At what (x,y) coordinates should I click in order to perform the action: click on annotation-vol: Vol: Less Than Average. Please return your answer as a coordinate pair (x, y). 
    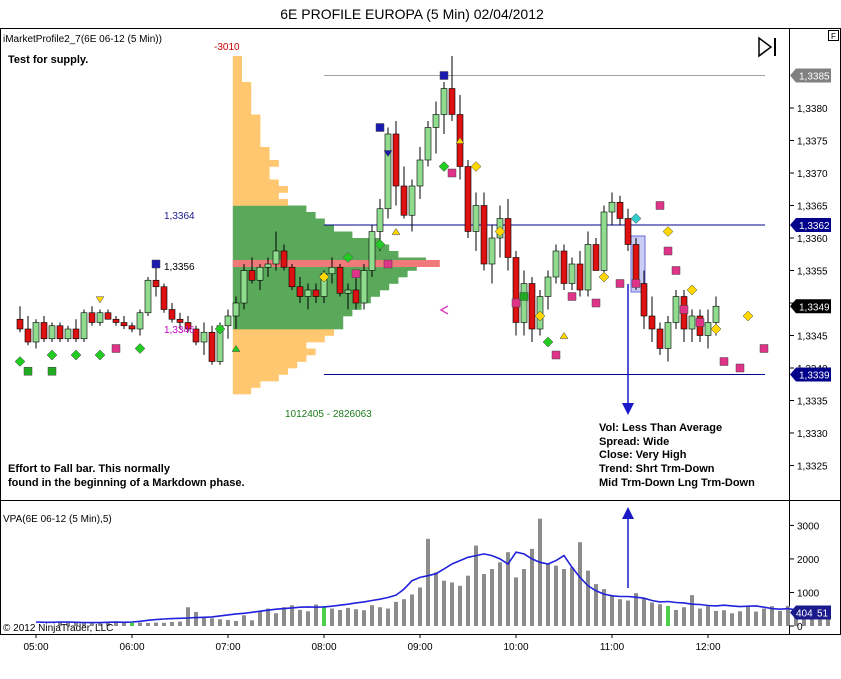
    Looking at the image, I should click on (660, 428).